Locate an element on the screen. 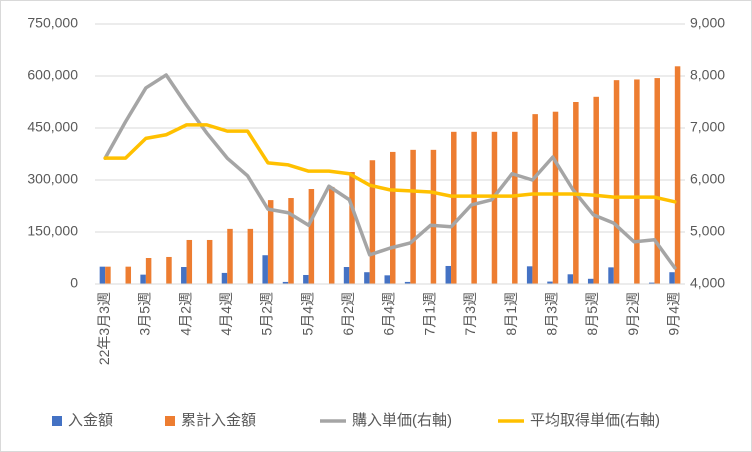  x-tick-label: 4月4週 is located at coordinates (226, 314).